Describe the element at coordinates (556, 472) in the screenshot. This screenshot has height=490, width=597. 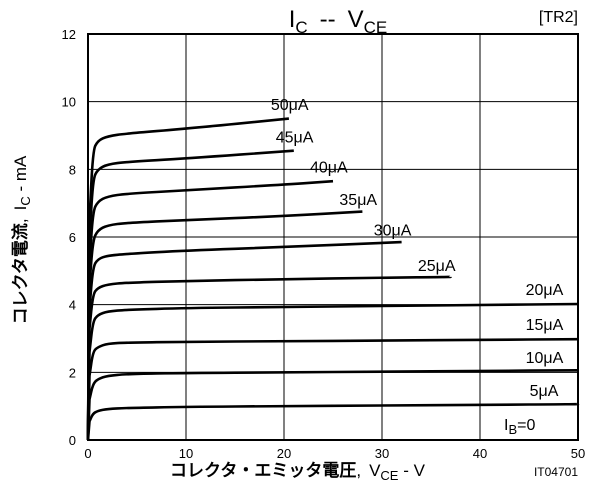
I see `figure-code: IT04701` at that location.